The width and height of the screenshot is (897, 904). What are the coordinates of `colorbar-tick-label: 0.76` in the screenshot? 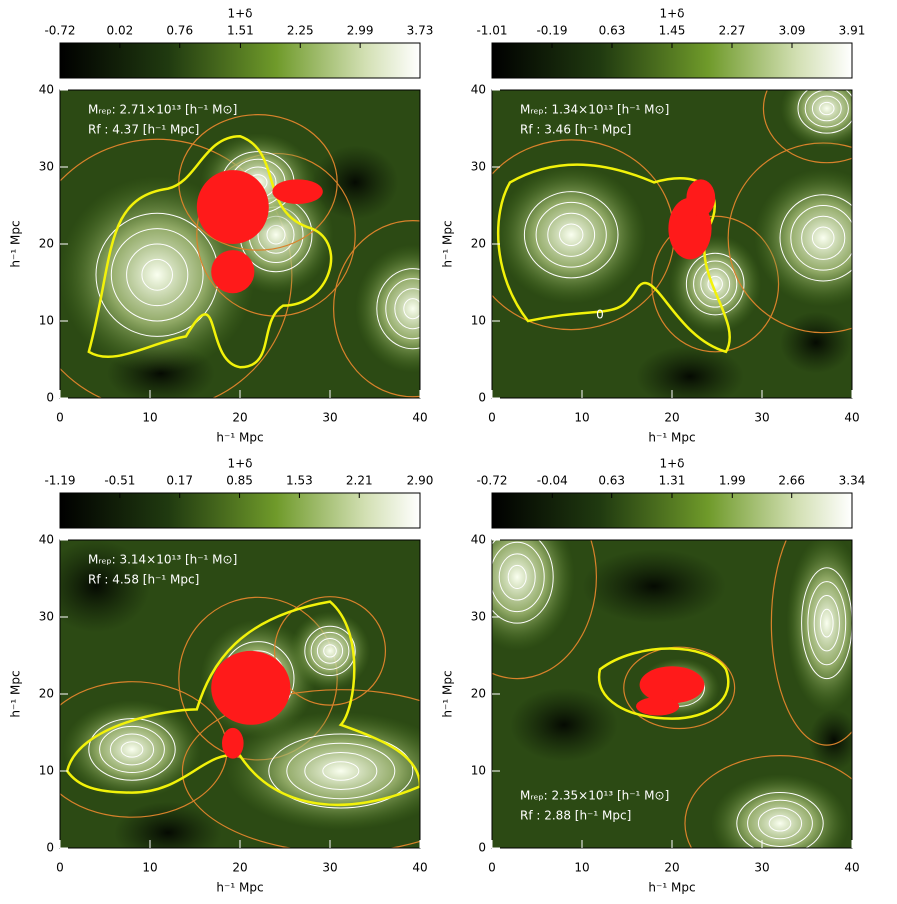 It's located at (179, 31).